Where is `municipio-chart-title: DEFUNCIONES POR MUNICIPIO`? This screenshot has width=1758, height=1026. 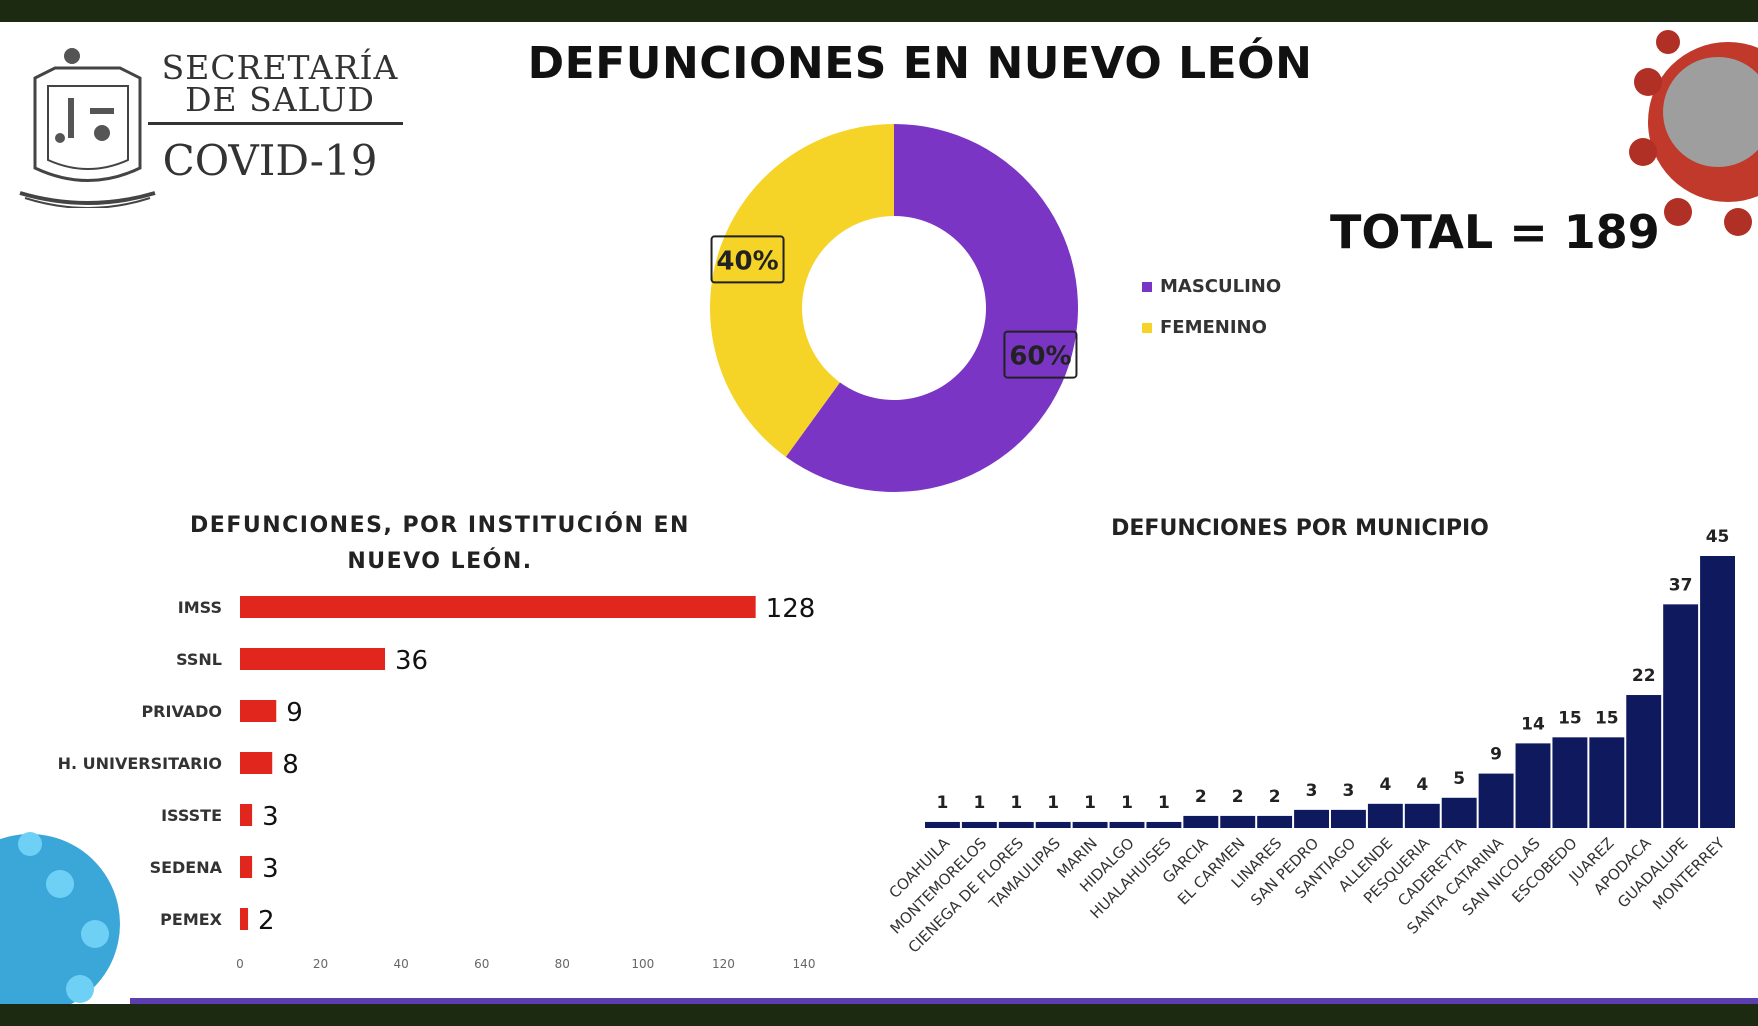 municipio-chart-title: DEFUNCIONES POR MUNICIPIO is located at coordinates (1300, 528).